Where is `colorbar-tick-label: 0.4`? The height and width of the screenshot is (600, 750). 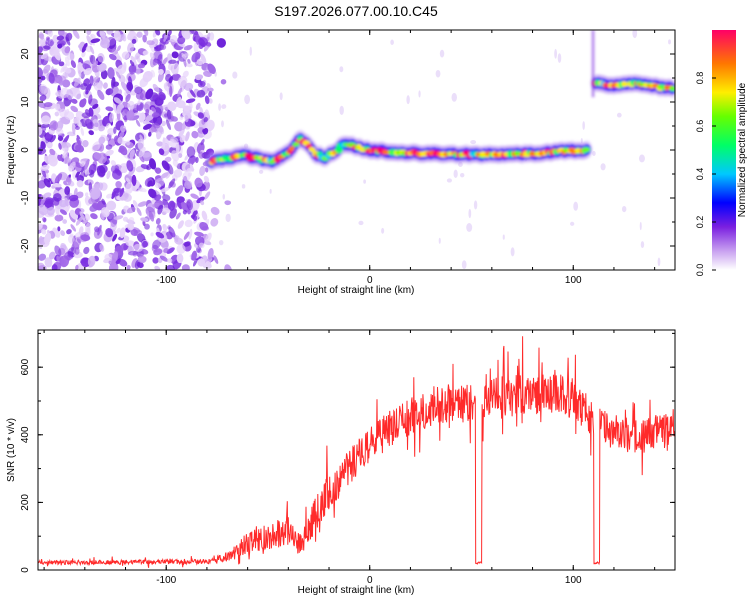
colorbar-tick-label: 0.4 is located at coordinates (700, 174).